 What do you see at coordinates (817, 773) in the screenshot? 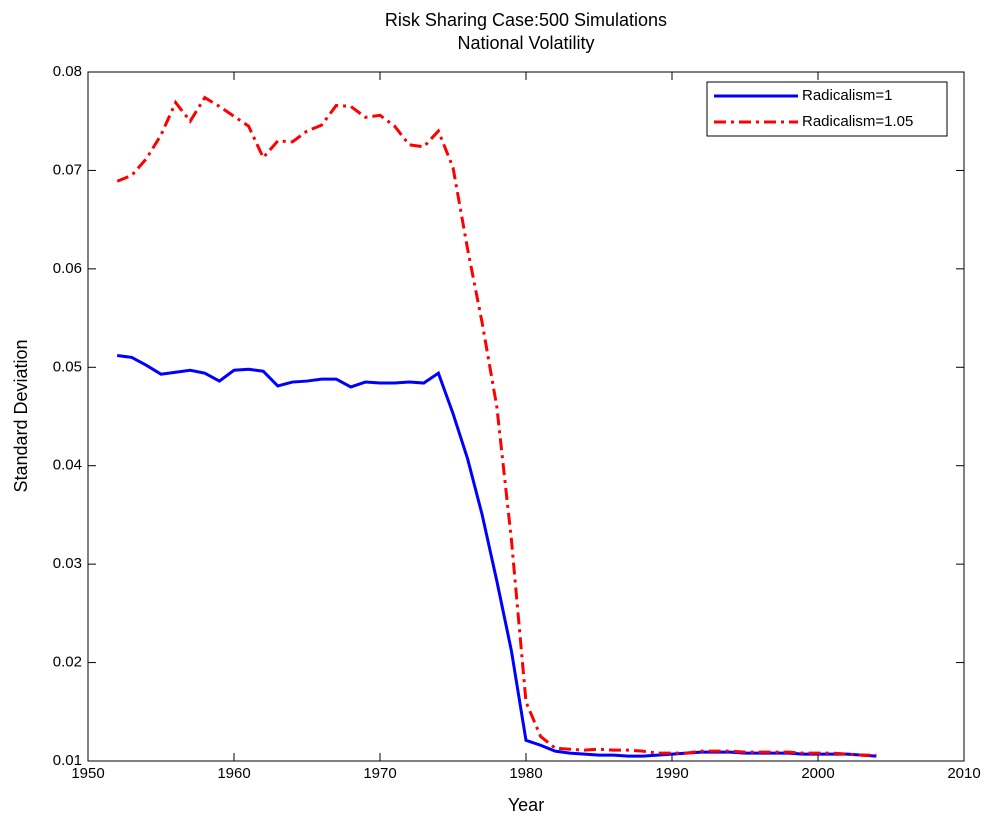
I see `x-tick-label: 2000` at bounding box center [817, 773].